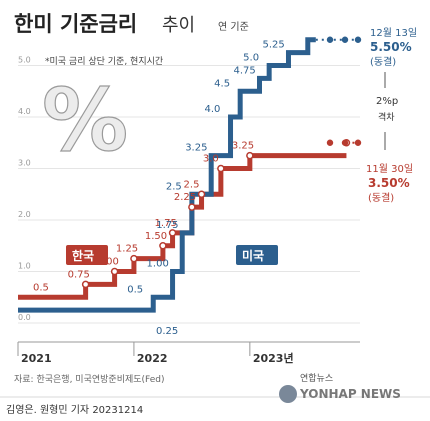 The width and height of the screenshot is (430, 421). Describe the element at coordinates (174, 186) in the screenshot. I see `us-value-label: 2.5` at that location.